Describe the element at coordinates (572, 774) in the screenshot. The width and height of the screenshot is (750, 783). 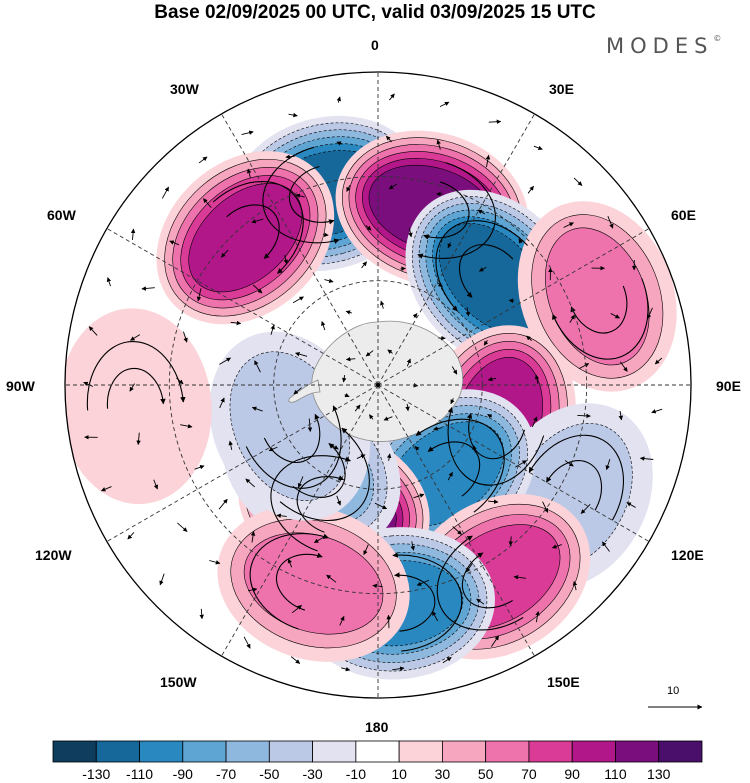
I see `colorbar-label: 90` at that location.